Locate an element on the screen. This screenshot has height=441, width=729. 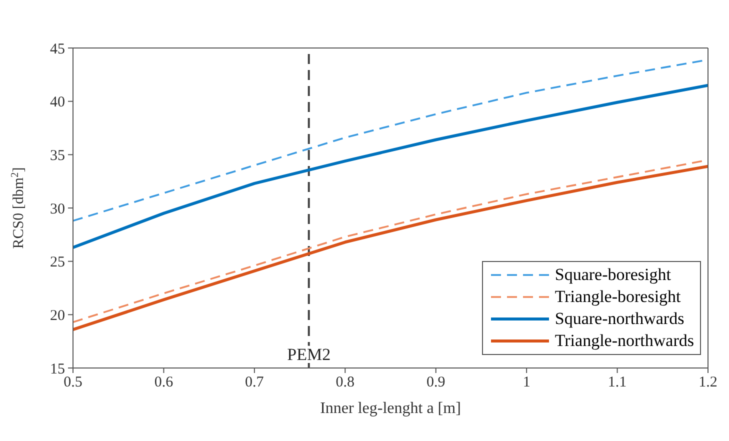
x-tick-label: 0.9 is located at coordinates (436, 382).